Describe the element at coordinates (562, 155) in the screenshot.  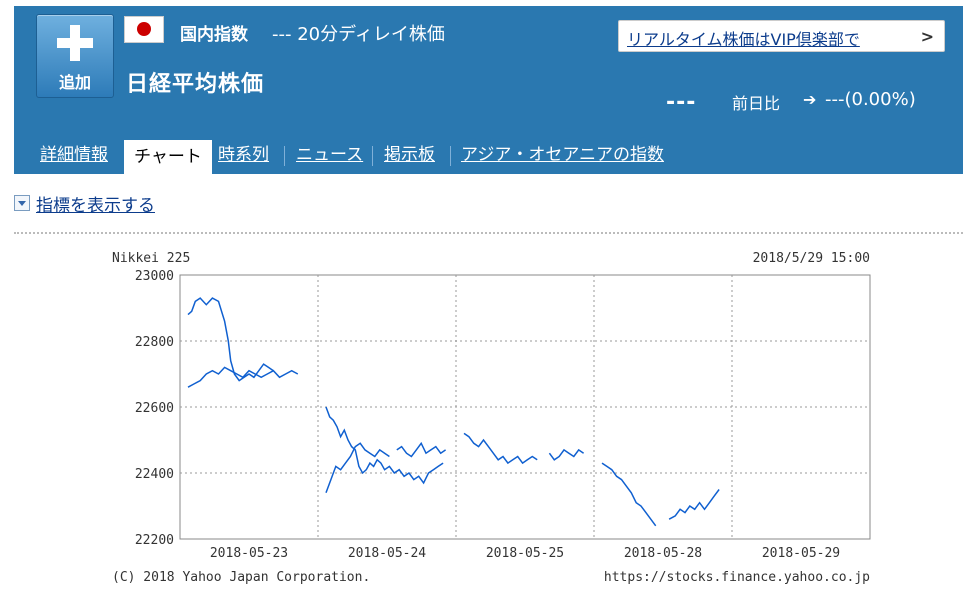
I see `tab-asia-indices: アジア・オセアニアの指数` at that location.